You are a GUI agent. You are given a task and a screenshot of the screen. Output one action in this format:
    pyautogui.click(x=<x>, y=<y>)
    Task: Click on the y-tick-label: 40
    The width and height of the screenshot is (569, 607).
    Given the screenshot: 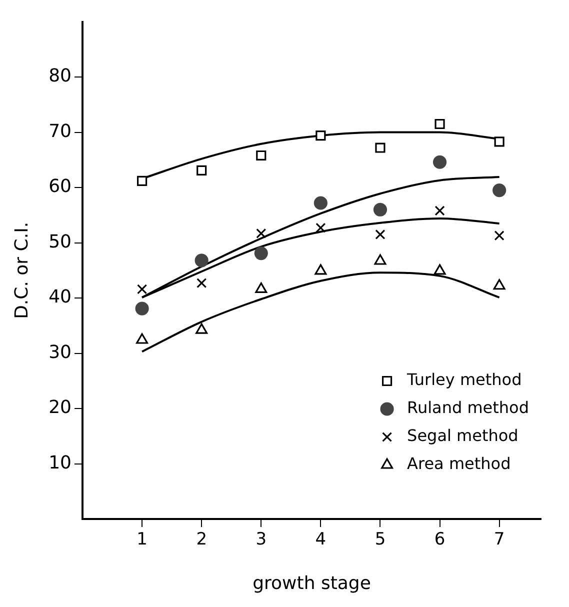 What is the action you would take?
    pyautogui.click(x=60, y=297)
    